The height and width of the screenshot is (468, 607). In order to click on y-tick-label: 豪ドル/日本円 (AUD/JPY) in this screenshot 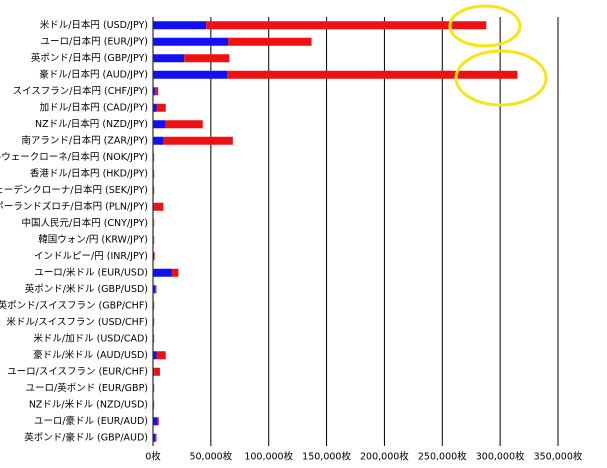, I will do `click(93, 74)`.